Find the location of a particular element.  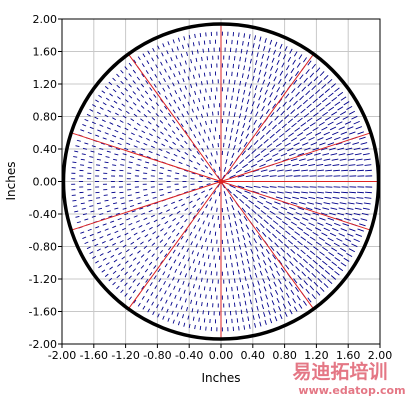

y-tick-label: 0.00 is located at coordinates (45, 182).